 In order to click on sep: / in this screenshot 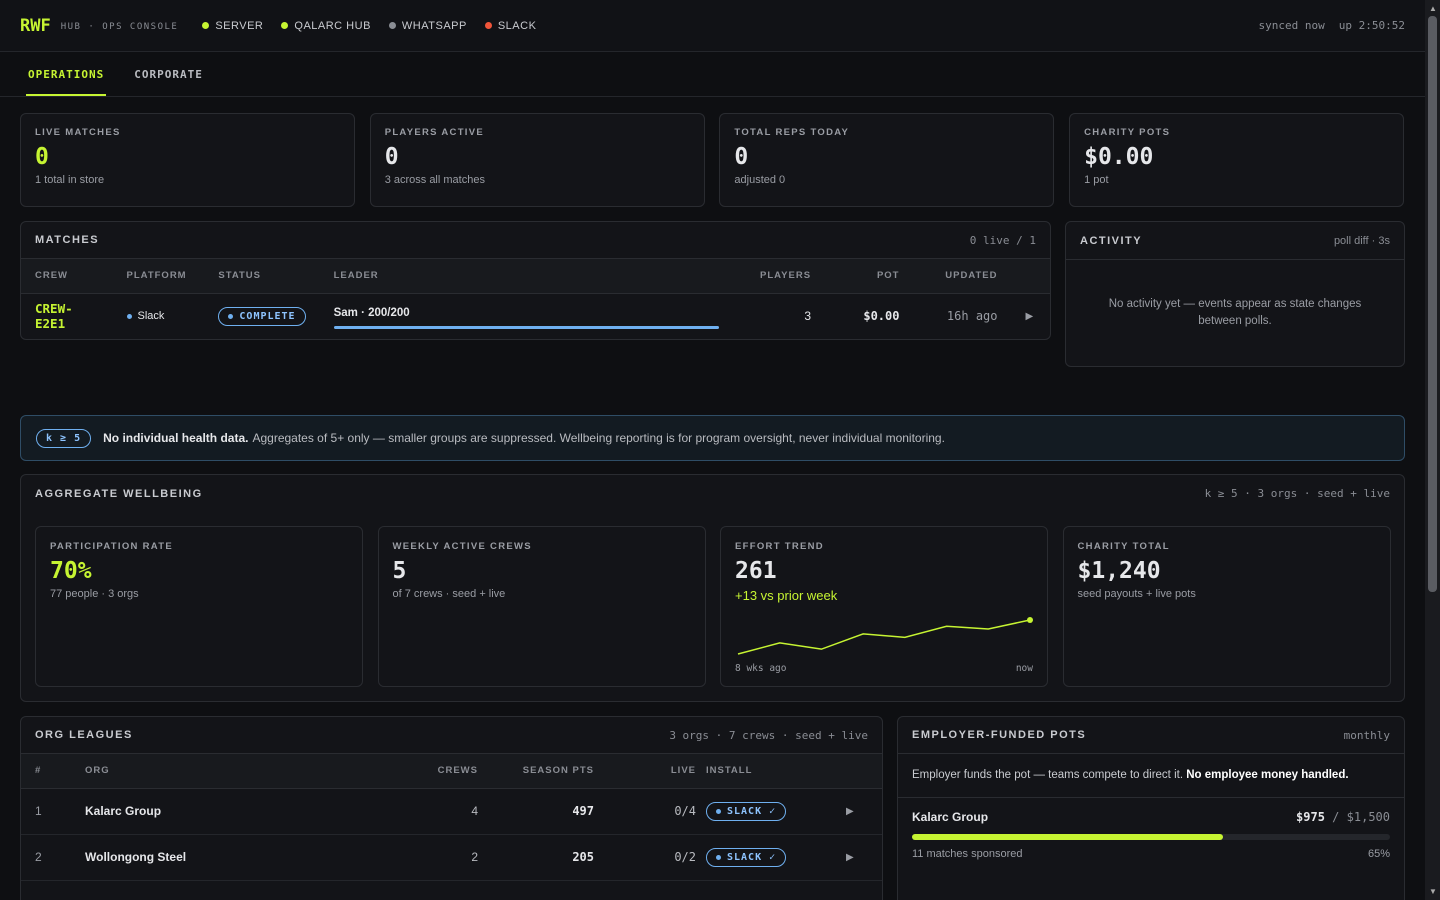, I will do `click(1335, 817)`.